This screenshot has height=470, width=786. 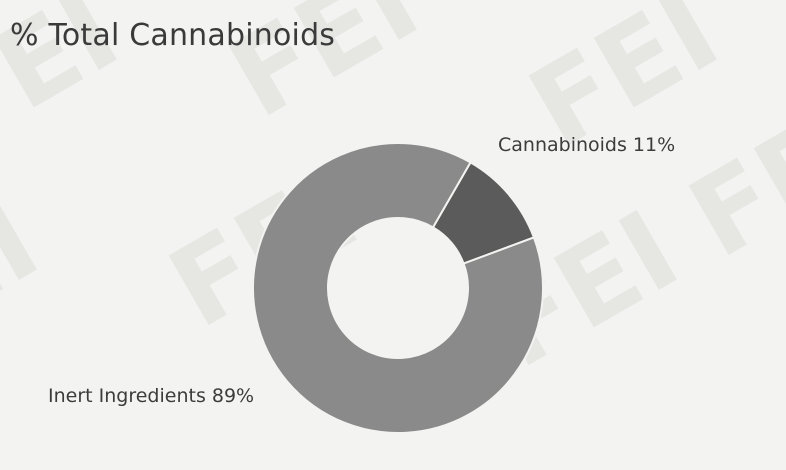 What do you see at coordinates (151, 396) in the screenshot?
I see `slice-label-inert-ingredients: Inert Ingredients 89%` at bounding box center [151, 396].